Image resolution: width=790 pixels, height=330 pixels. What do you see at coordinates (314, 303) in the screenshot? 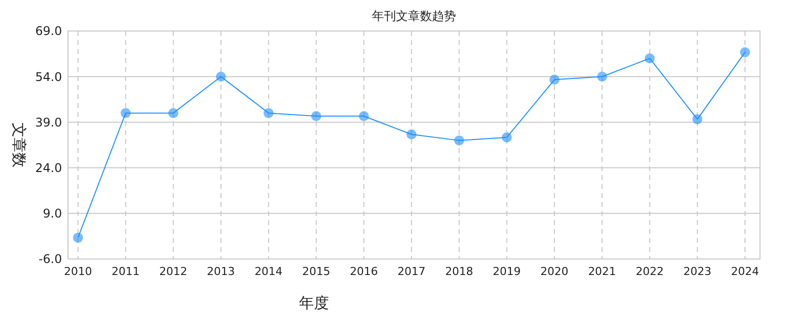
I see `x-axis-title: 年度` at bounding box center [314, 303].